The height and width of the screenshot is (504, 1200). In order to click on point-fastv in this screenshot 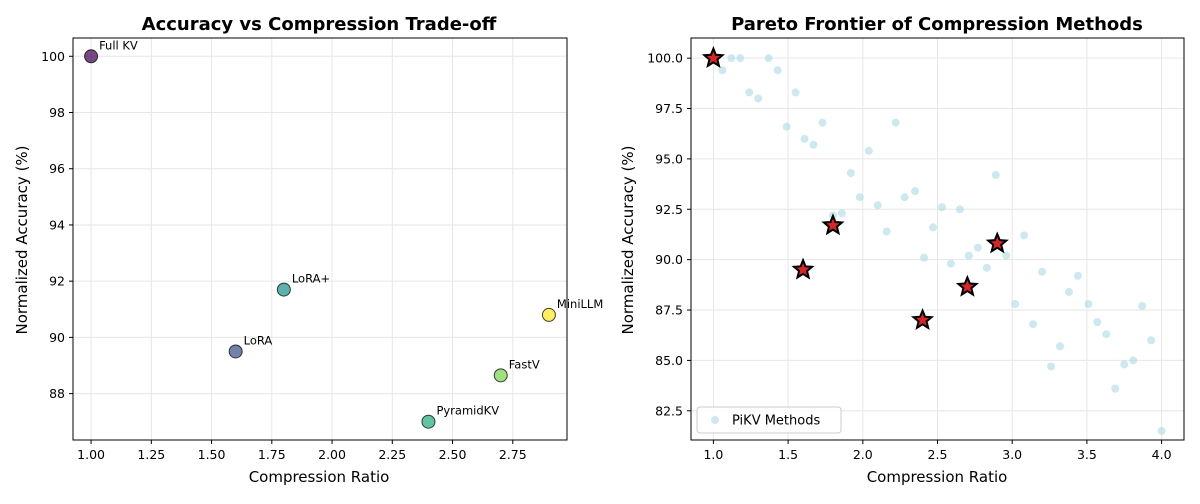, I will do `click(500, 375)`.